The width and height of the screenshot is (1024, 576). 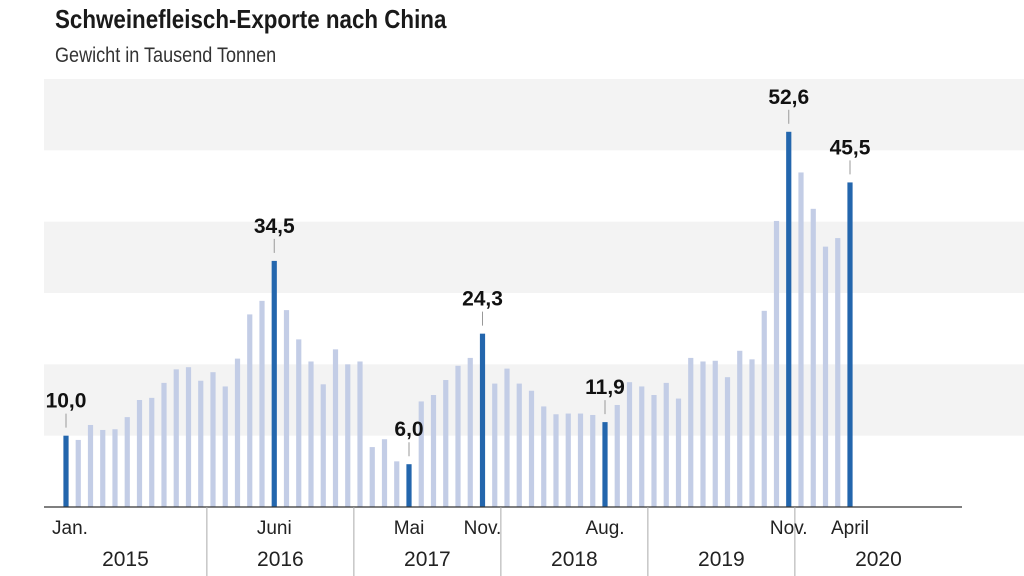 What do you see at coordinates (70, 528) in the screenshot?
I see `month-tick-label: Jan.` at bounding box center [70, 528].